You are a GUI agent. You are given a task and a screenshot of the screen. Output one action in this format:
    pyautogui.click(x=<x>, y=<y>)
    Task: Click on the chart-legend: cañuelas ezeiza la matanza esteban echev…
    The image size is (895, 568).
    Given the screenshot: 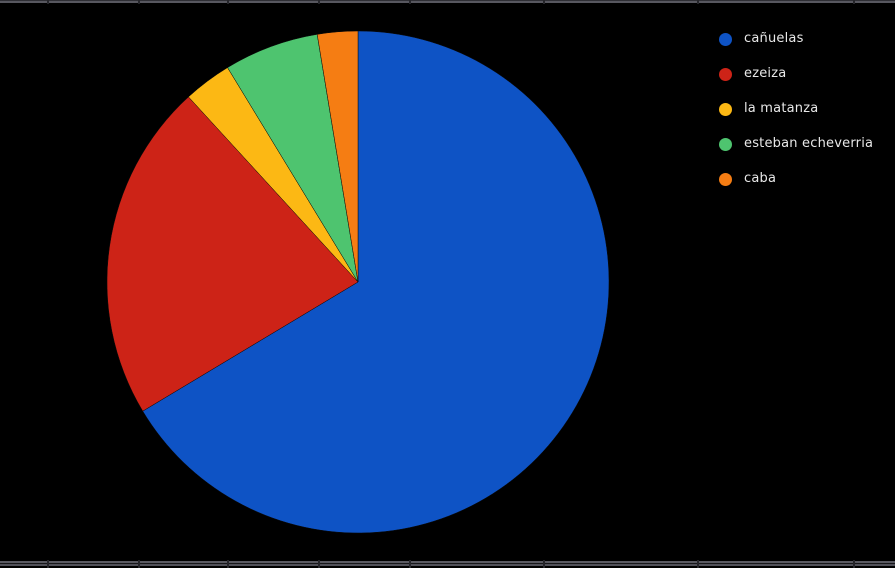 What is the action you would take?
    pyautogui.click(x=796, y=119)
    